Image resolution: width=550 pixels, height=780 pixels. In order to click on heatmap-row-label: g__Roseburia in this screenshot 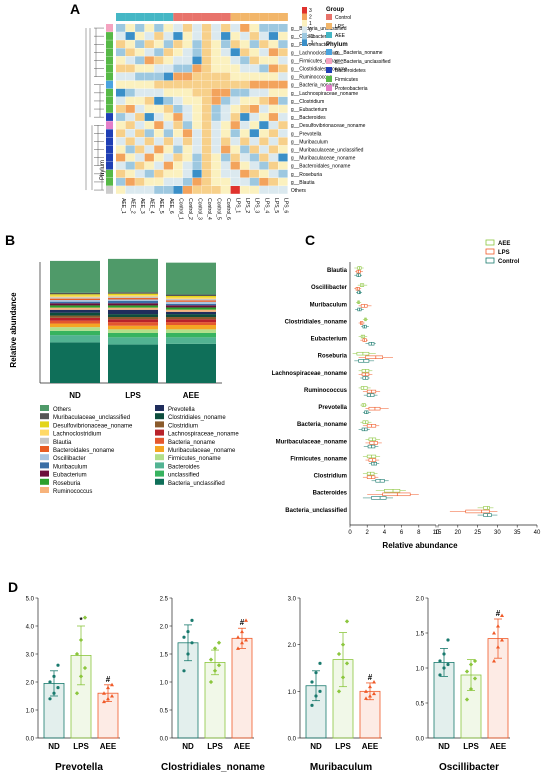, I will do `click(306, 175)`.